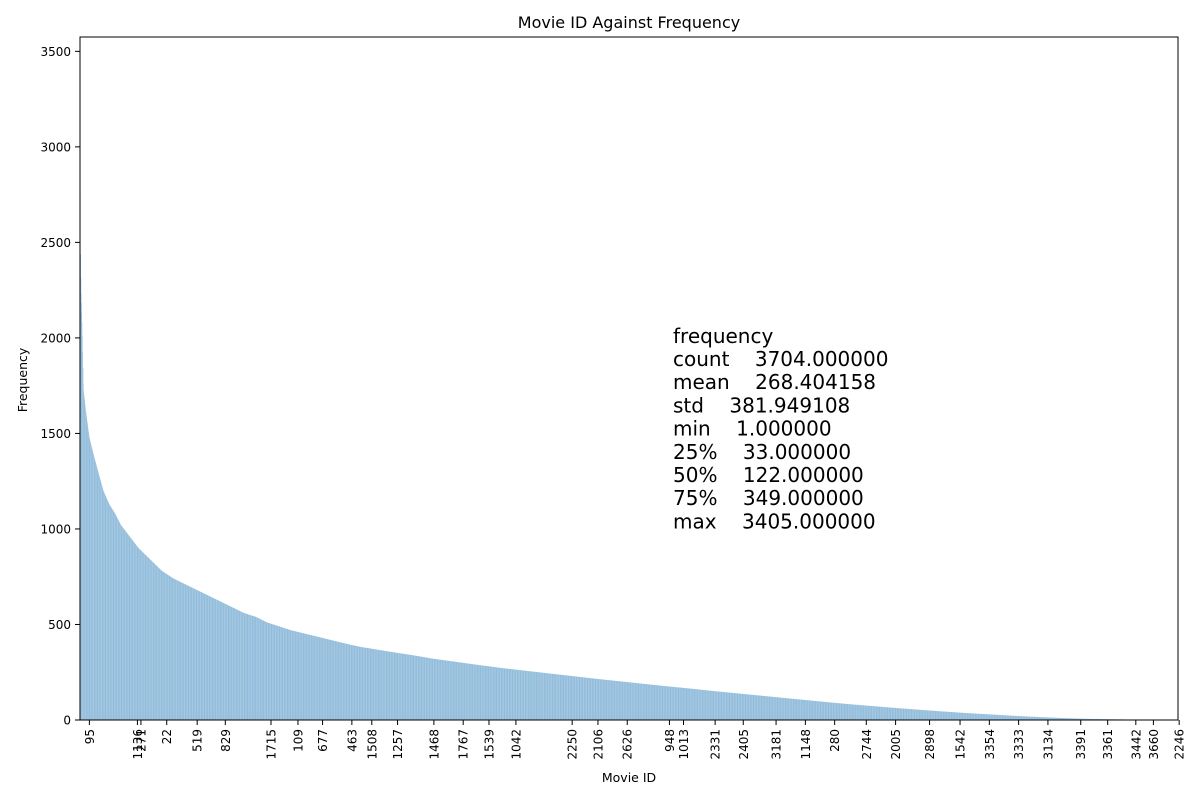 This screenshot has width=1200, height=804. I want to click on x-tick-label: 2005, so click(896, 744).